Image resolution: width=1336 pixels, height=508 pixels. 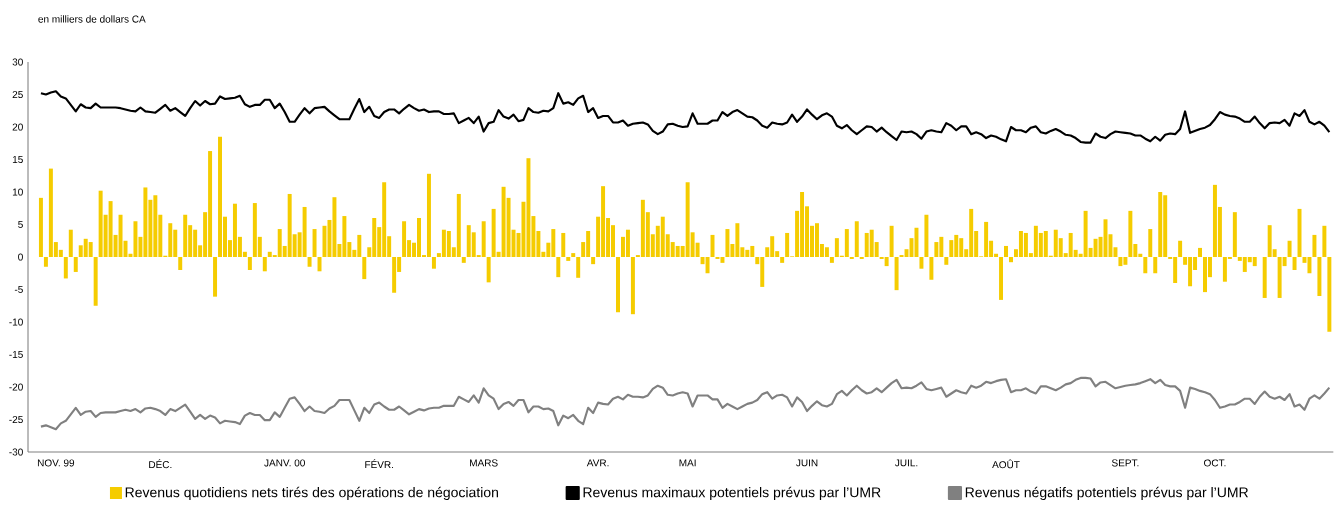 I want to click on y-tick-label: 5, so click(x=20, y=224).